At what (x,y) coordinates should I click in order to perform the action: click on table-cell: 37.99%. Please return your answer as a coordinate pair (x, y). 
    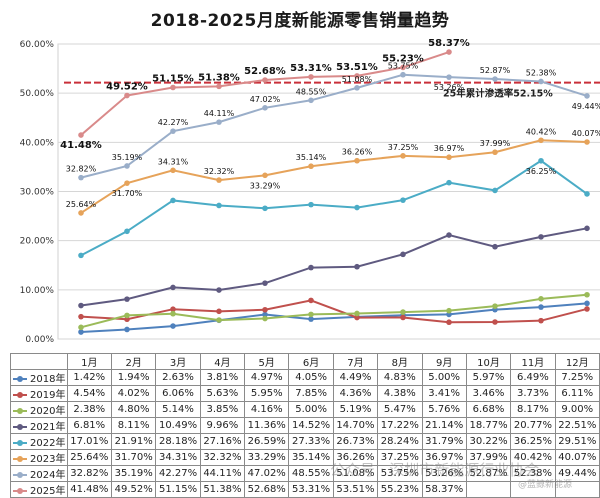
    Looking at the image, I should click on (488, 457).